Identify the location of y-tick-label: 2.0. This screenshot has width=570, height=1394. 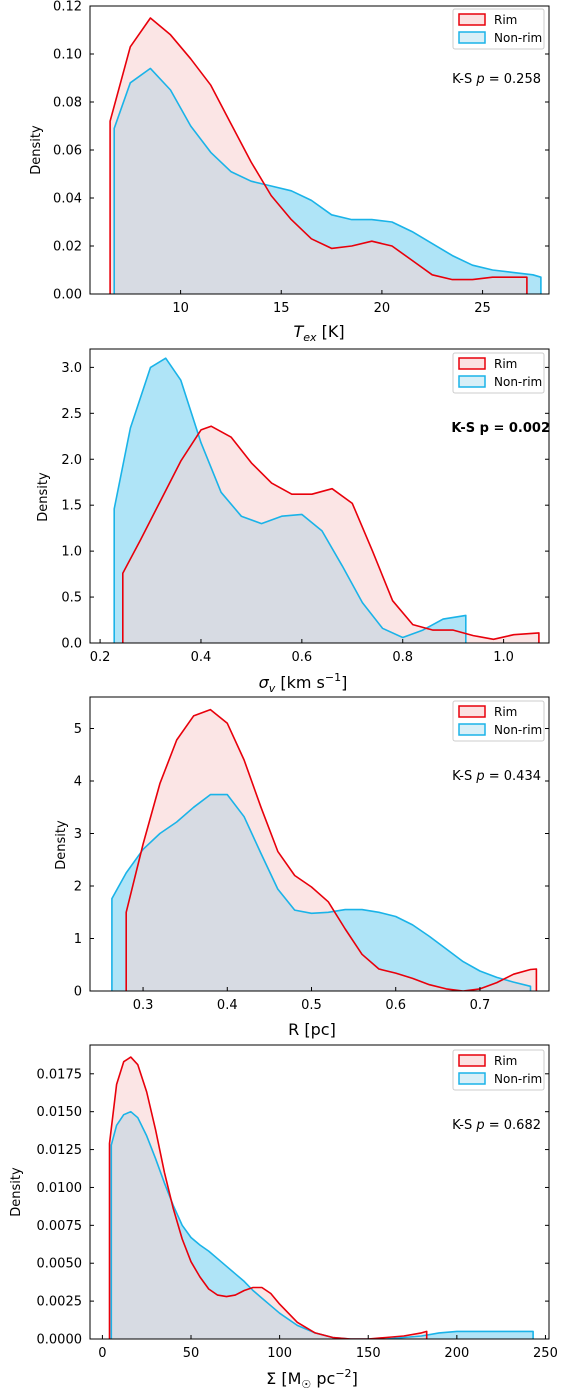
(71, 460).